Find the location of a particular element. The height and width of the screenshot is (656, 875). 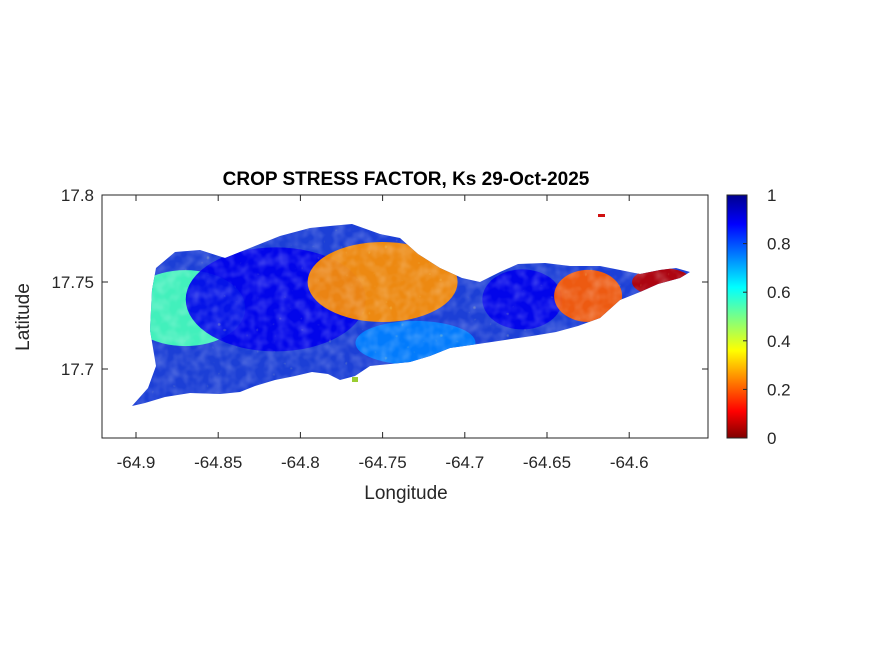

x-tick-label: -64.8 is located at coordinates (300, 462).